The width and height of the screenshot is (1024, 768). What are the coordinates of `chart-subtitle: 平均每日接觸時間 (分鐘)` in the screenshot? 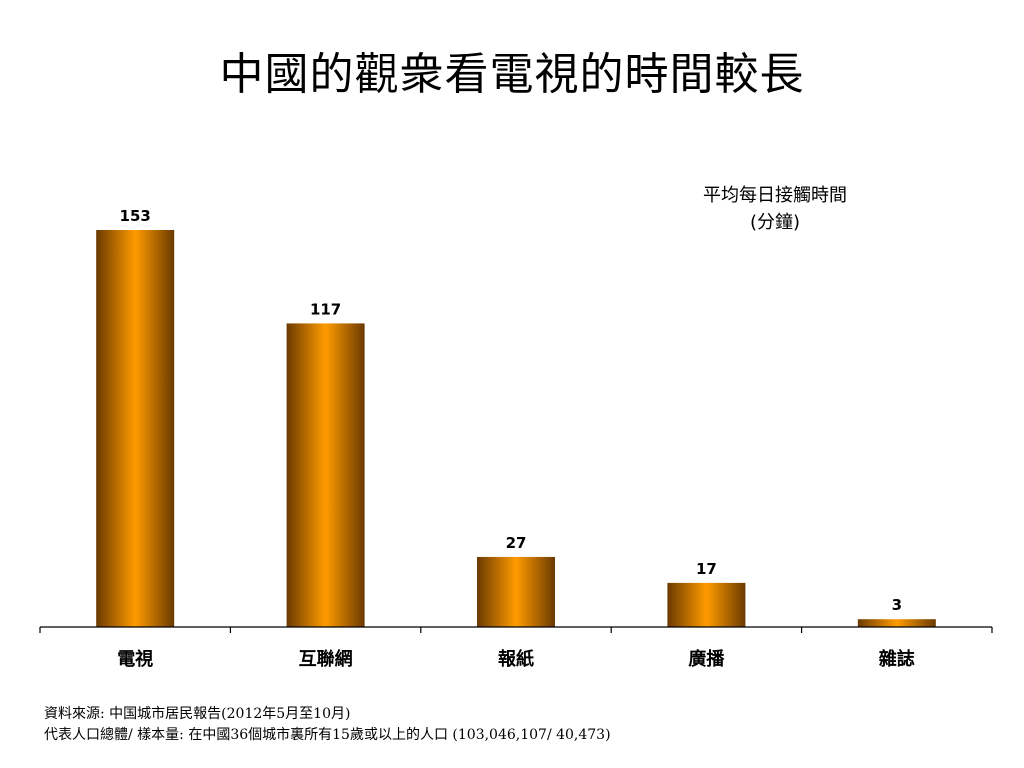 It's located at (775, 209).